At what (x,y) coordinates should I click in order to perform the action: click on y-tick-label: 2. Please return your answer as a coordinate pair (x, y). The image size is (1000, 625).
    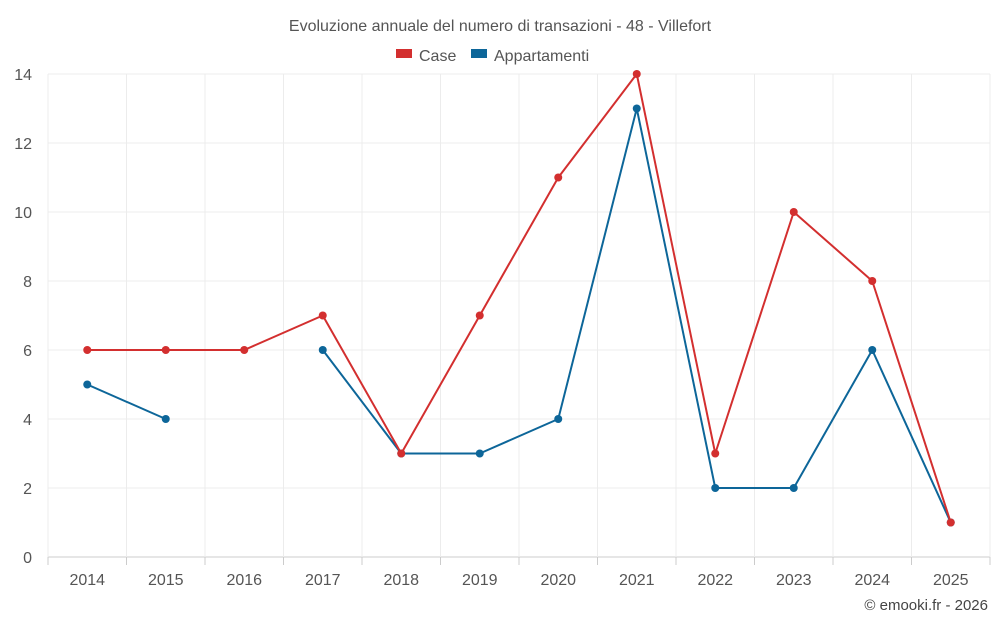
    Looking at the image, I should click on (27, 489).